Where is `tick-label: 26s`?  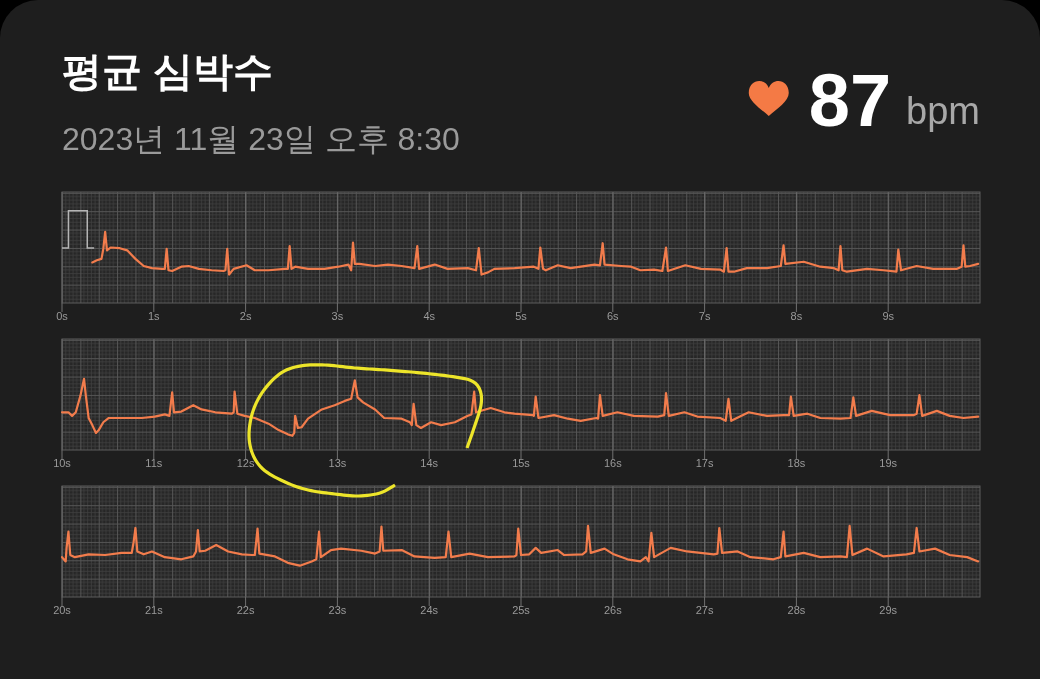 tick-label: 26s is located at coordinates (612, 610).